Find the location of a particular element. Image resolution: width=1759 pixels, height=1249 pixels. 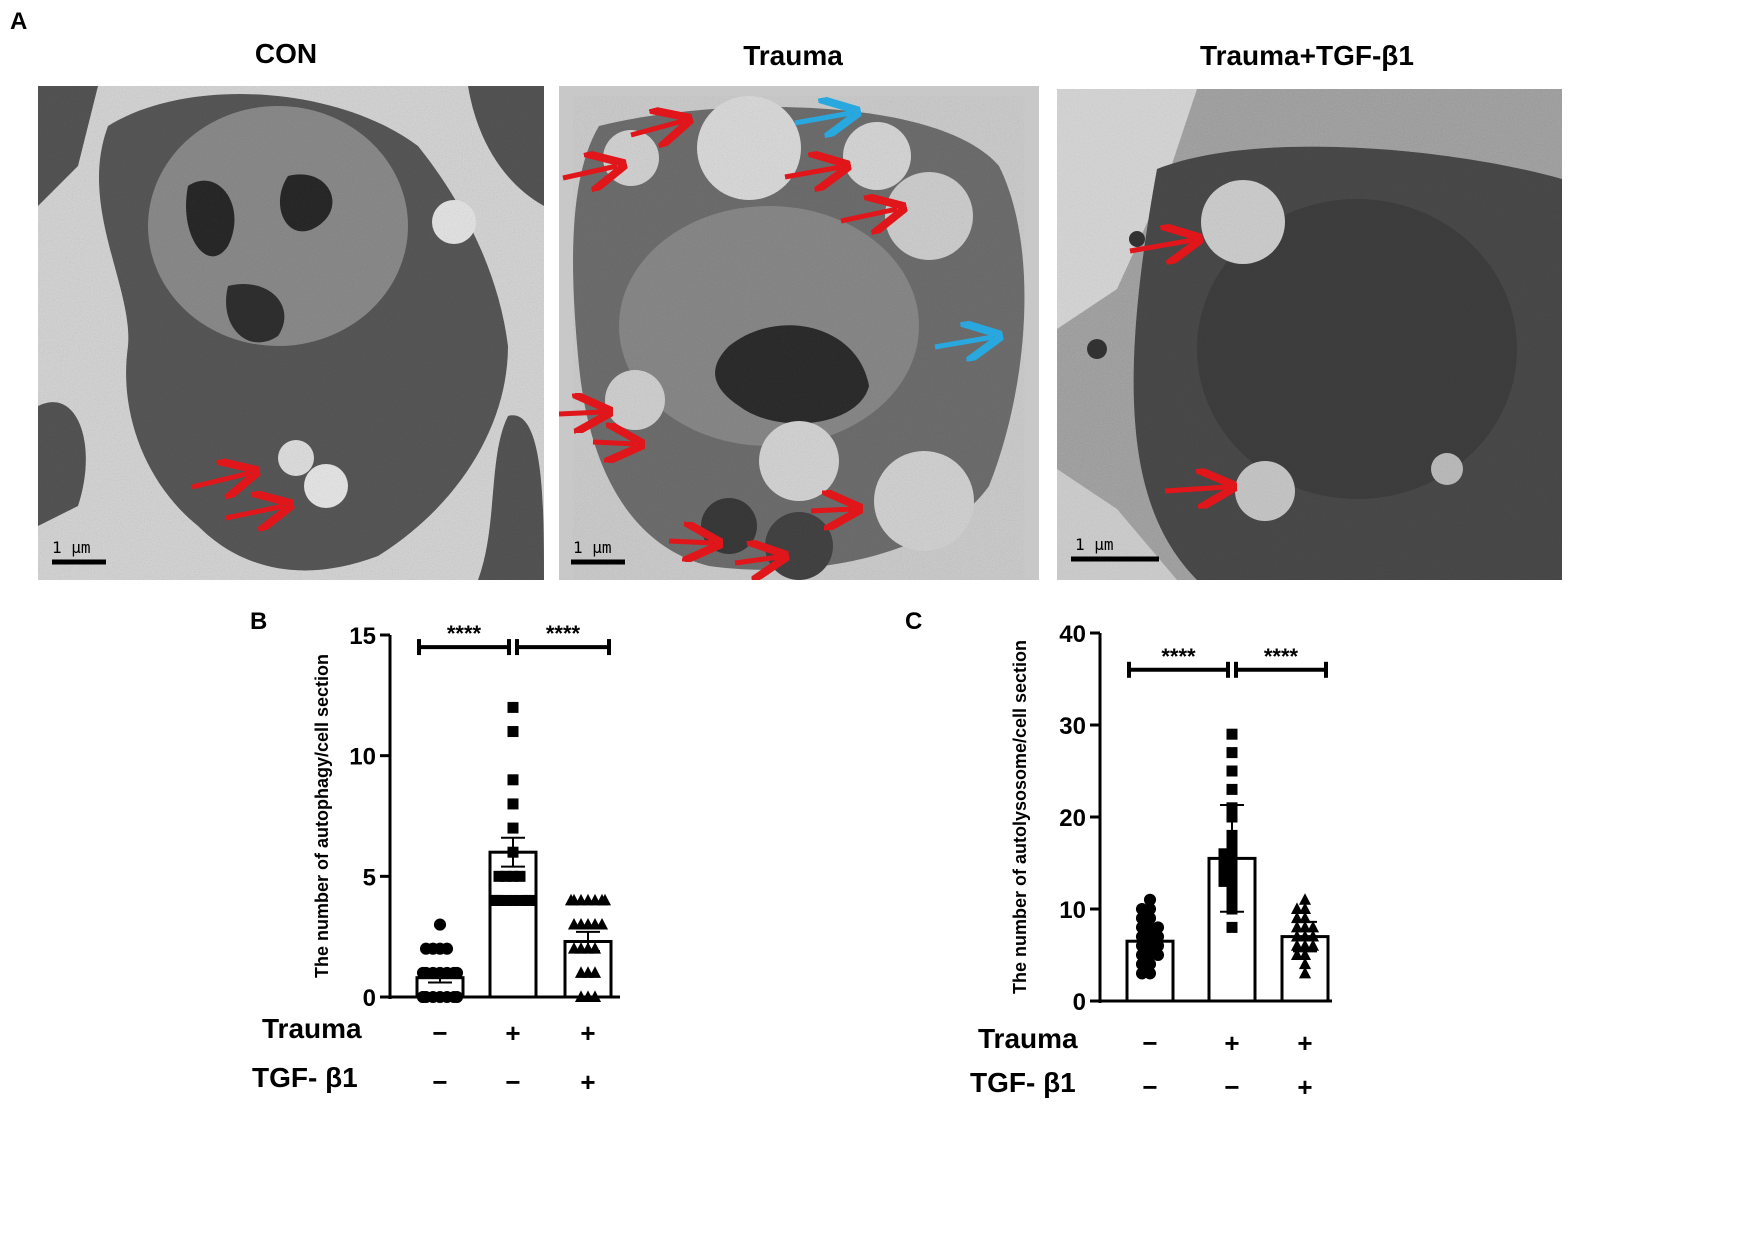

micrograph-trauma-tgf: 1 μm is located at coordinates (1309, 334).